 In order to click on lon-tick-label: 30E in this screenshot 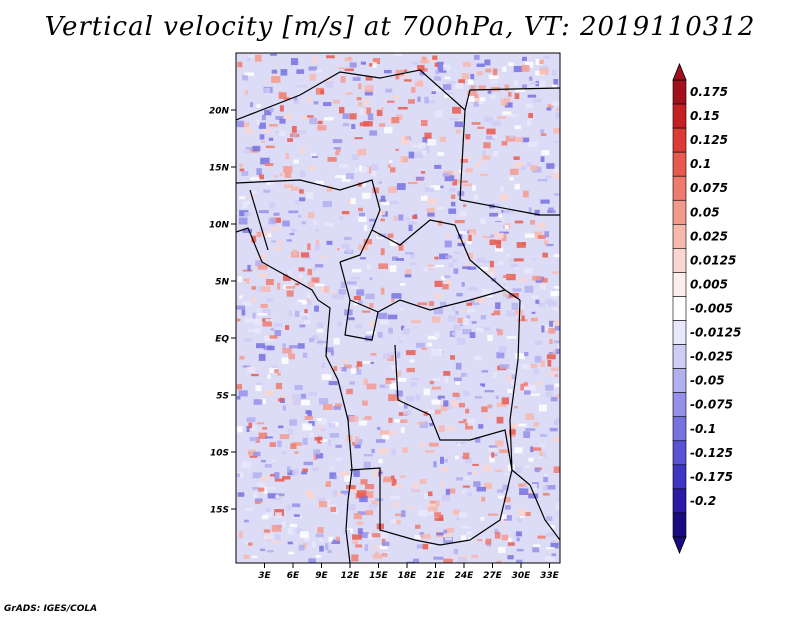, I will do `click(522, 576)`.